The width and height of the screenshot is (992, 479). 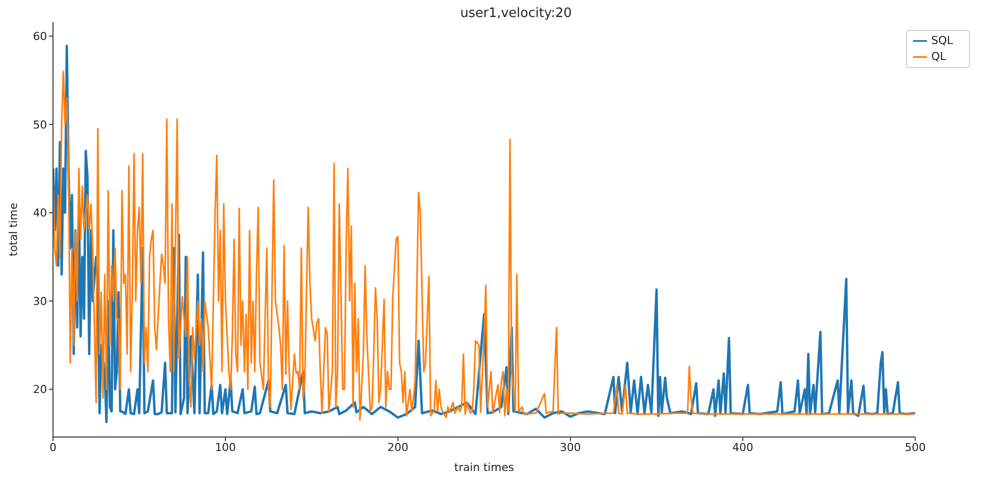 What do you see at coordinates (40, 301) in the screenshot?
I see `y-tick-label: 30` at bounding box center [40, 301].